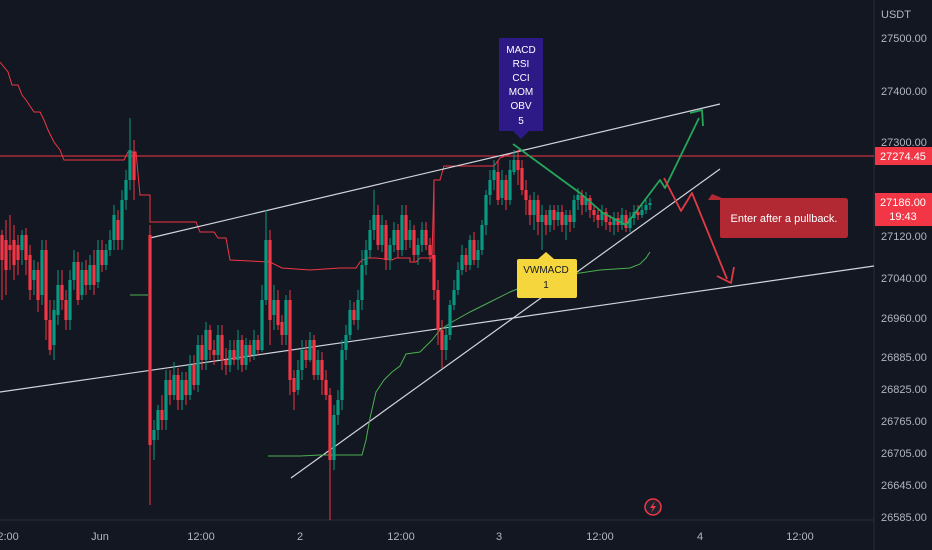  What do you see at coordinates (520, 50) in the screenshot?
I see `indicator-label: MACD` at bounding box center [520, 50].